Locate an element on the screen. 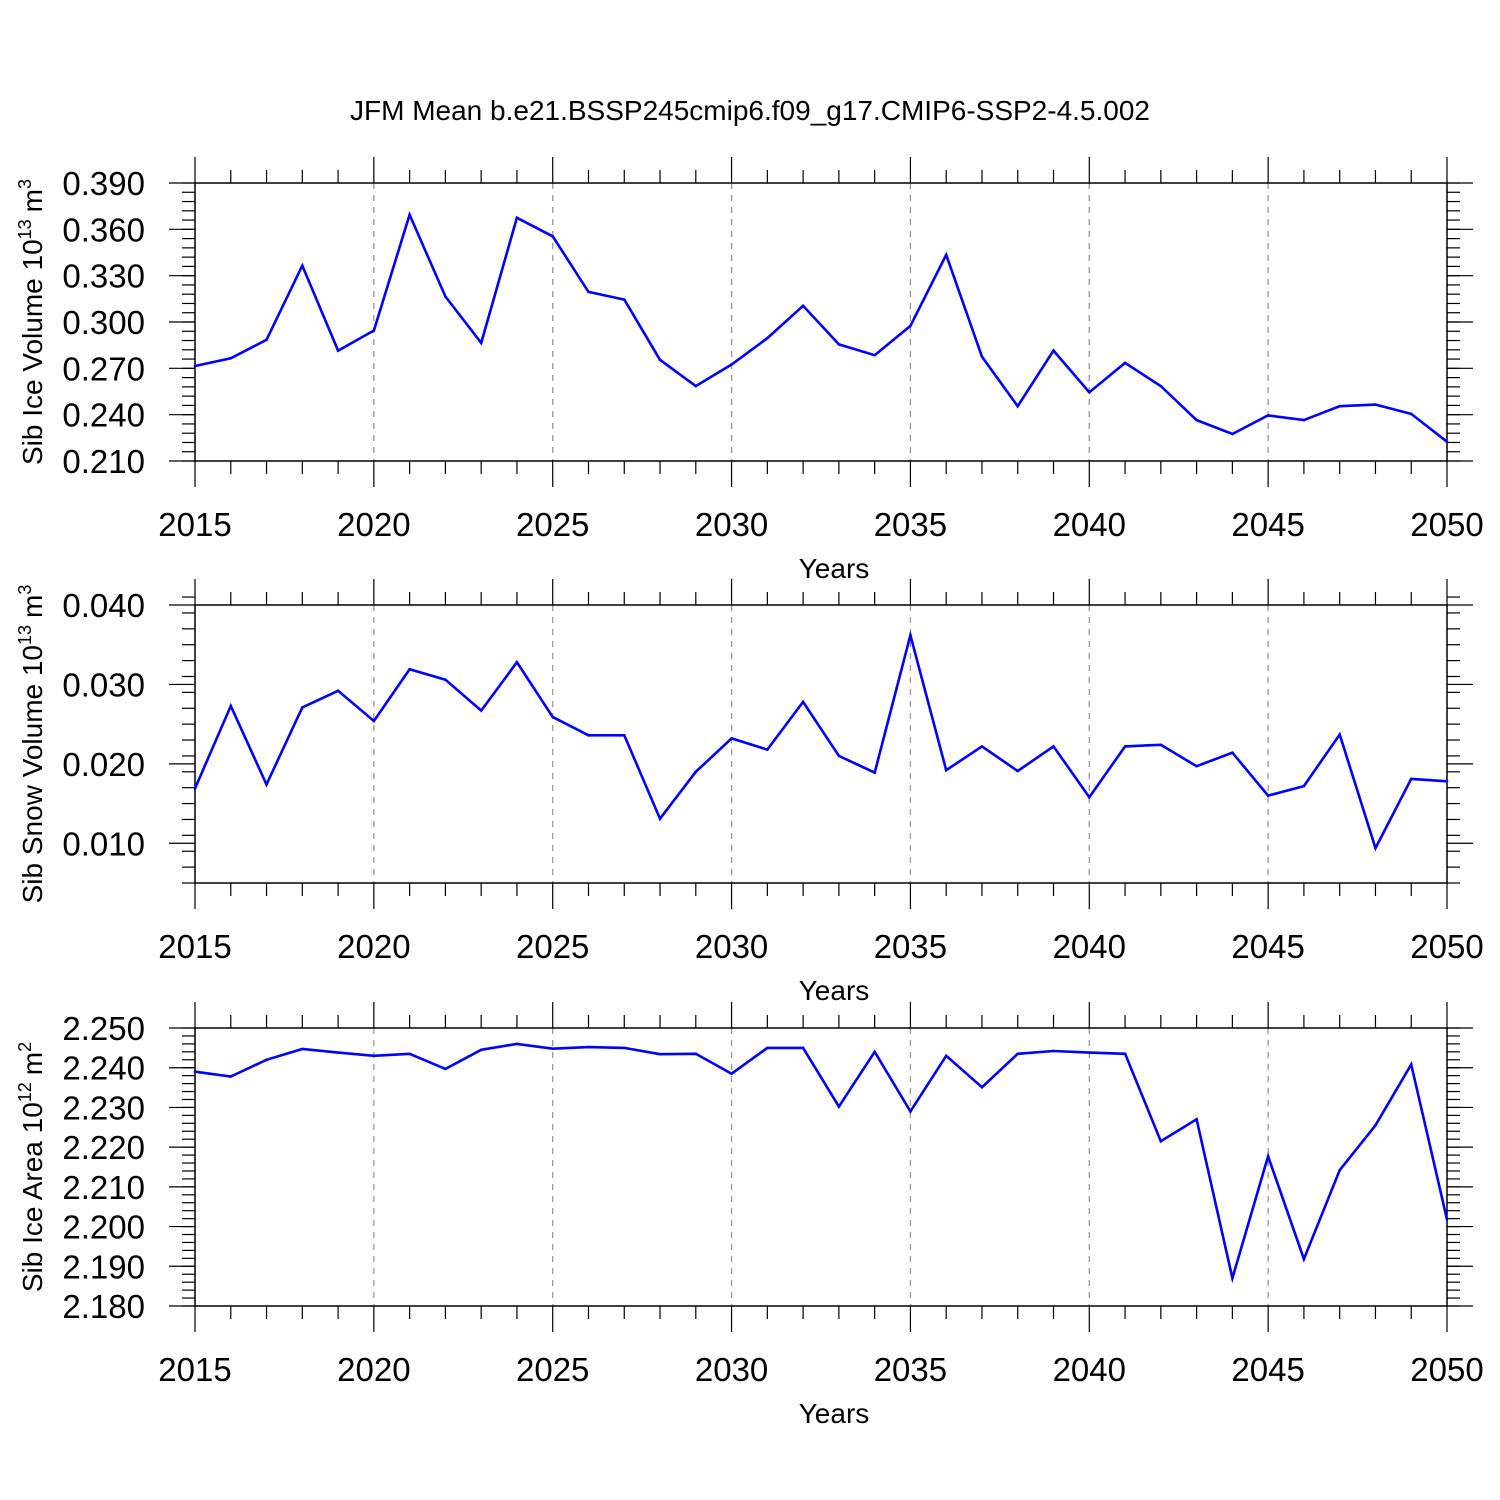 The width and height of the screenshot is (1500, 1500). data-point-ice-volume-2034 is located at coordinates (874, 355).